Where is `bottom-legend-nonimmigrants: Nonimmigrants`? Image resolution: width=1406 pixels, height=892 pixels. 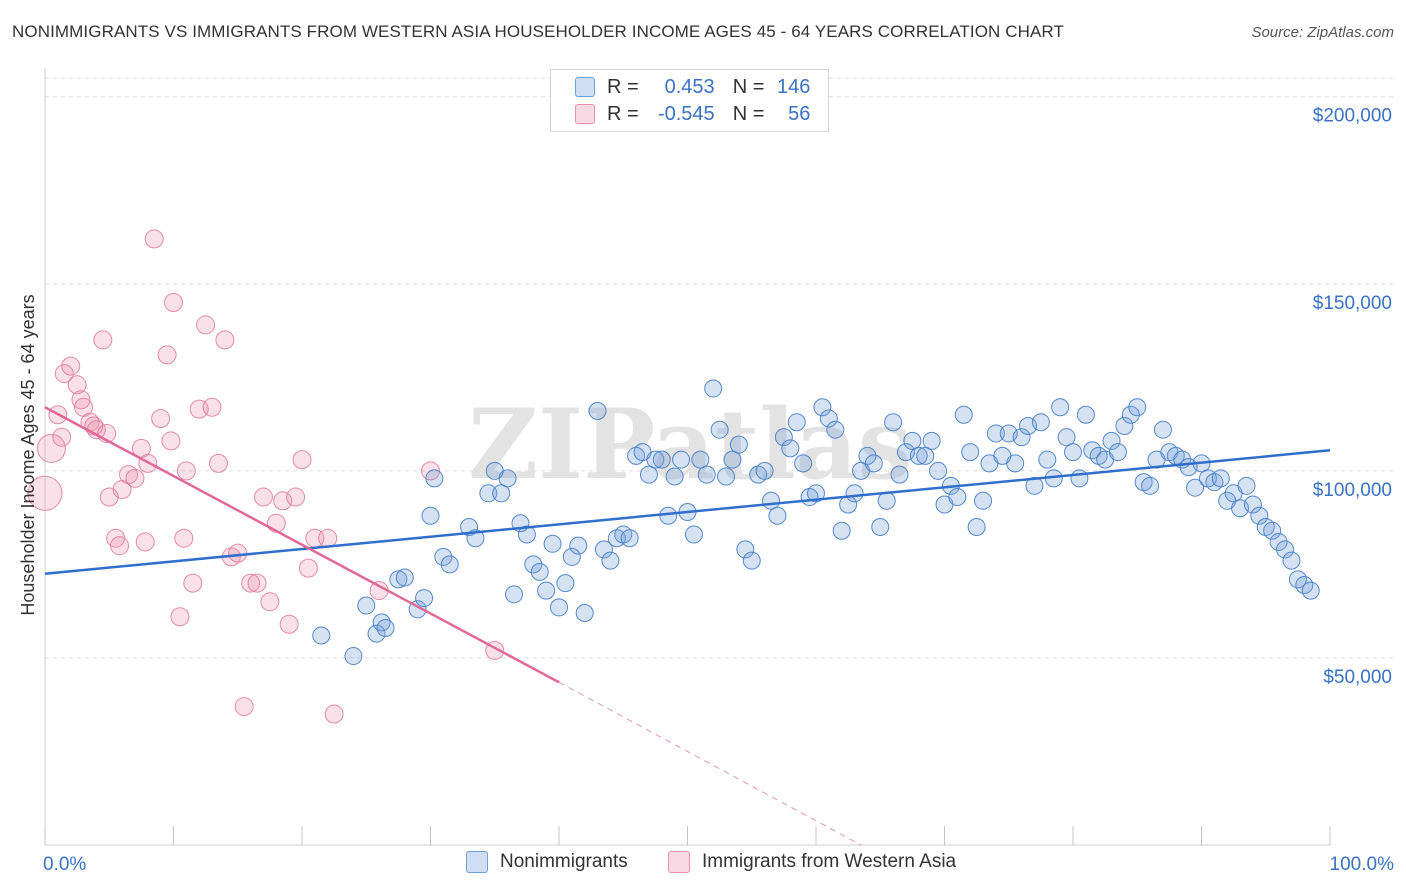
bottom-legend-nonimmigrants: Nonimmigrants is located at coordinates (547, 862).